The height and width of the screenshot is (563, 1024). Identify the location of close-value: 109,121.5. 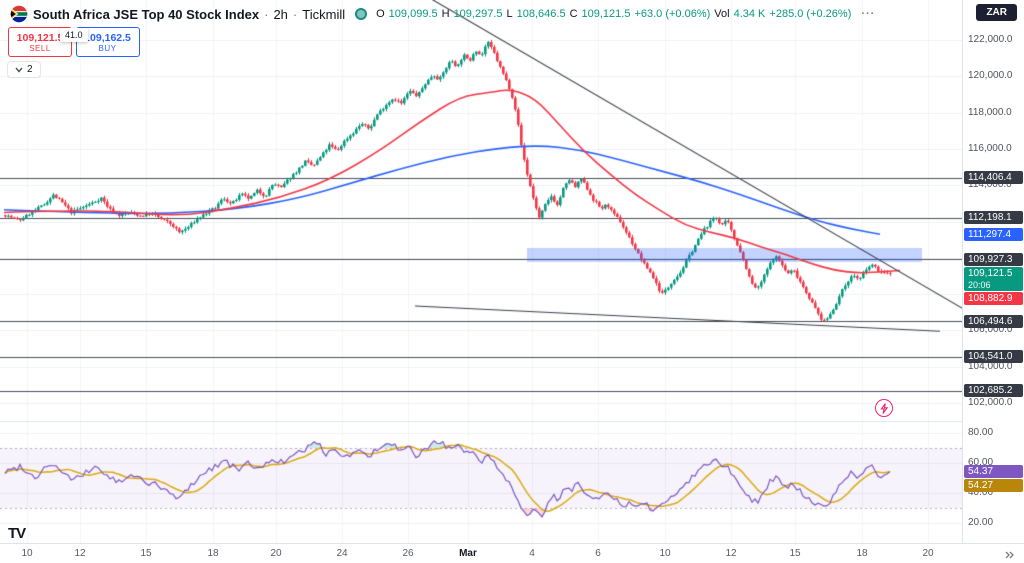
(606, 14).